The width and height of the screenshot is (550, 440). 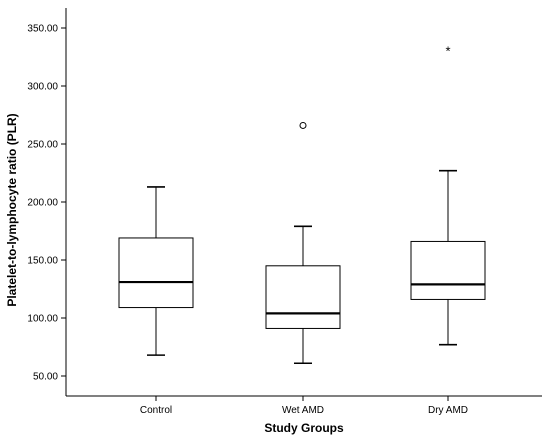 I want to click on y-axis-title: Platelet-to-lymphocyte ratio (PLR), so click(x=12, y=209).